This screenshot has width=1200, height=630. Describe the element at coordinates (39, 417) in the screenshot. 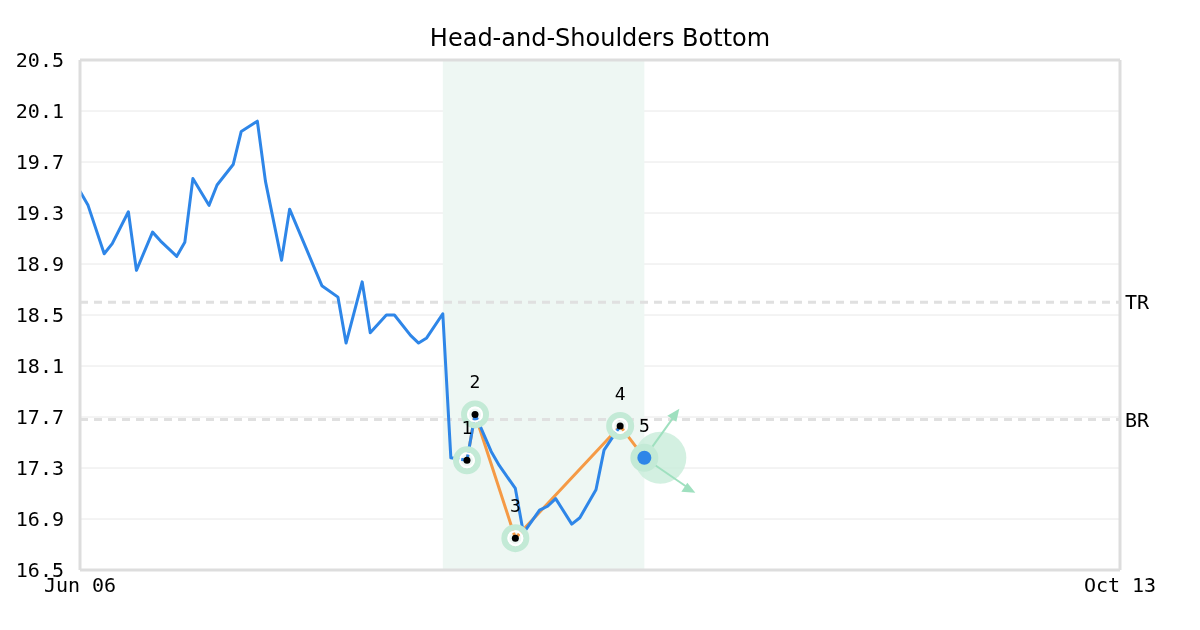

I see `y-tick-label: 17.7` at that location.